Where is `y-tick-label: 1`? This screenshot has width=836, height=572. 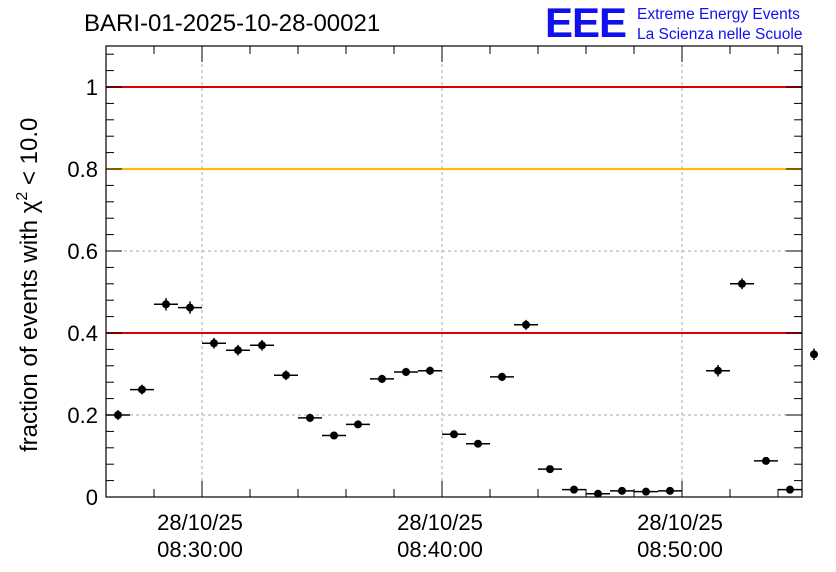
y-tick-label: 1 is located at coordinates (92, 87).